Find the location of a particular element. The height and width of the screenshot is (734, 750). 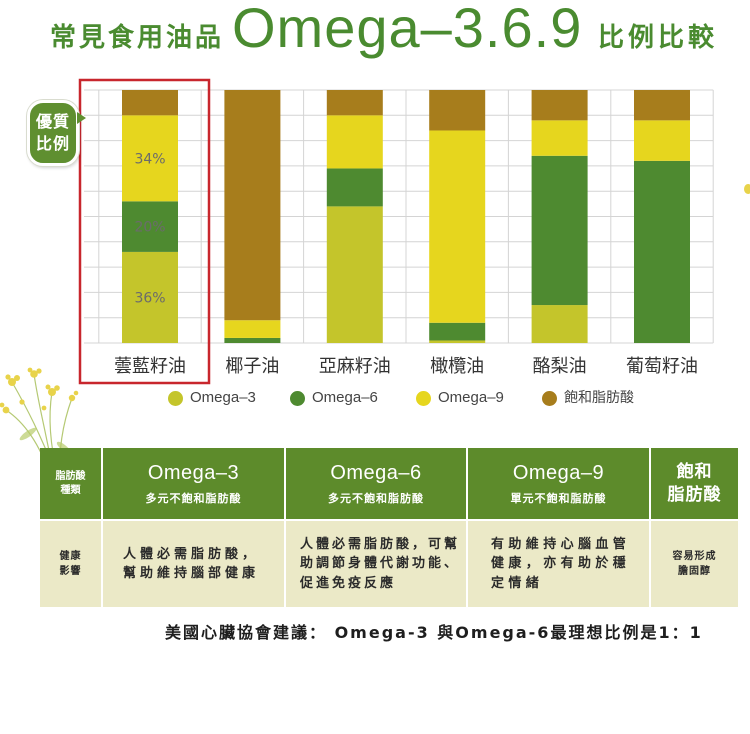

data-label: 20% is located at coordinates (149, 228).